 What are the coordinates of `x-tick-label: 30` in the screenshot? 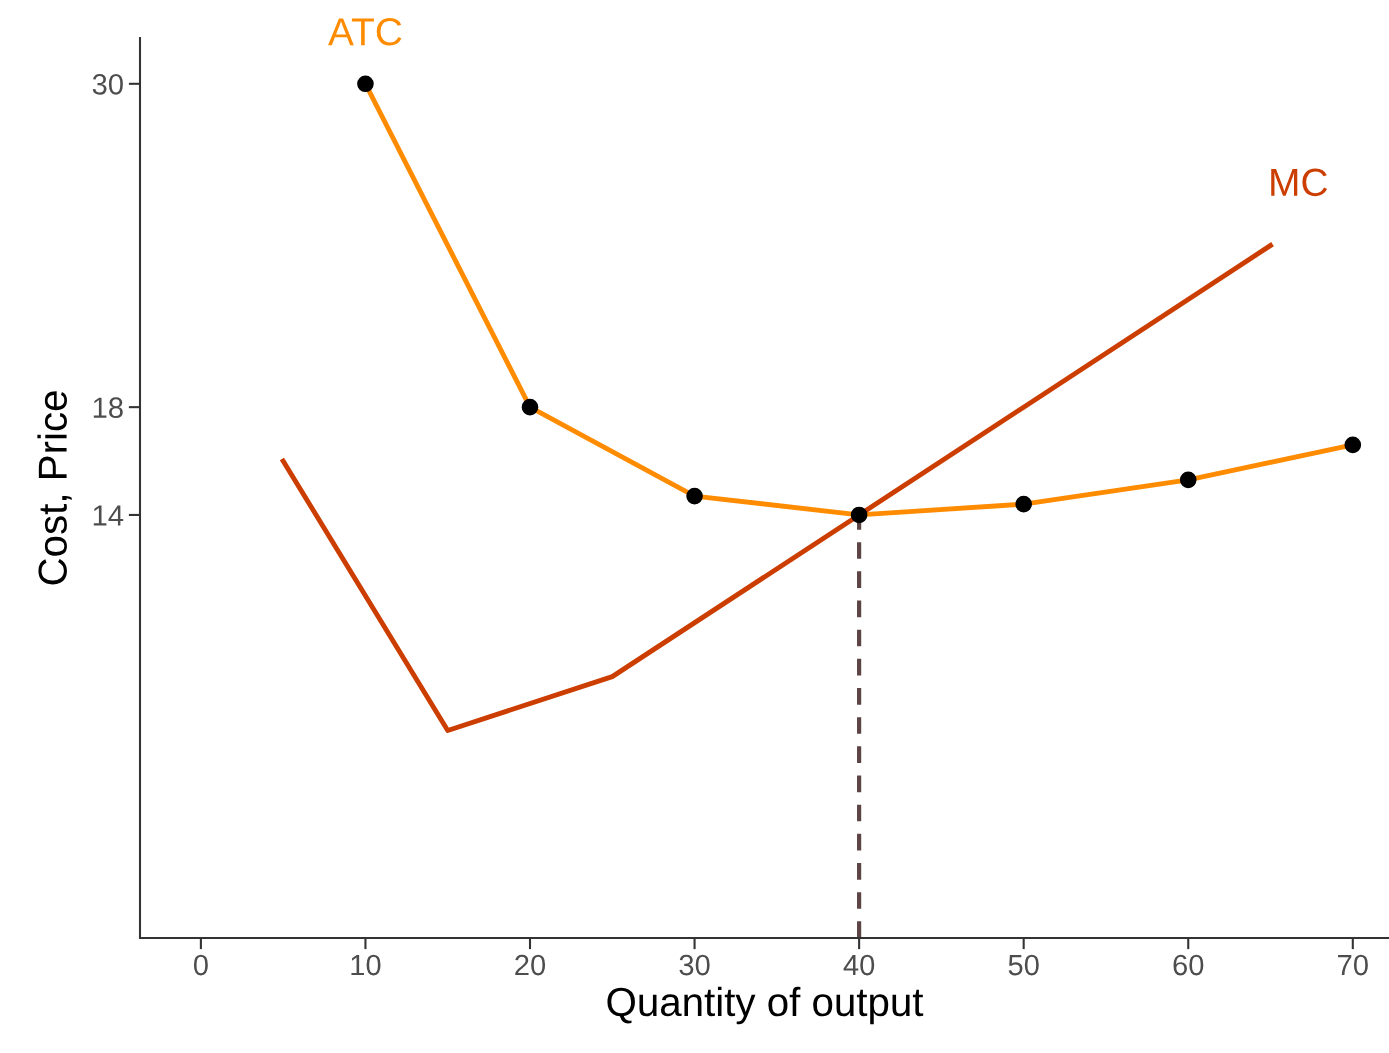 It's located at (694, 965).